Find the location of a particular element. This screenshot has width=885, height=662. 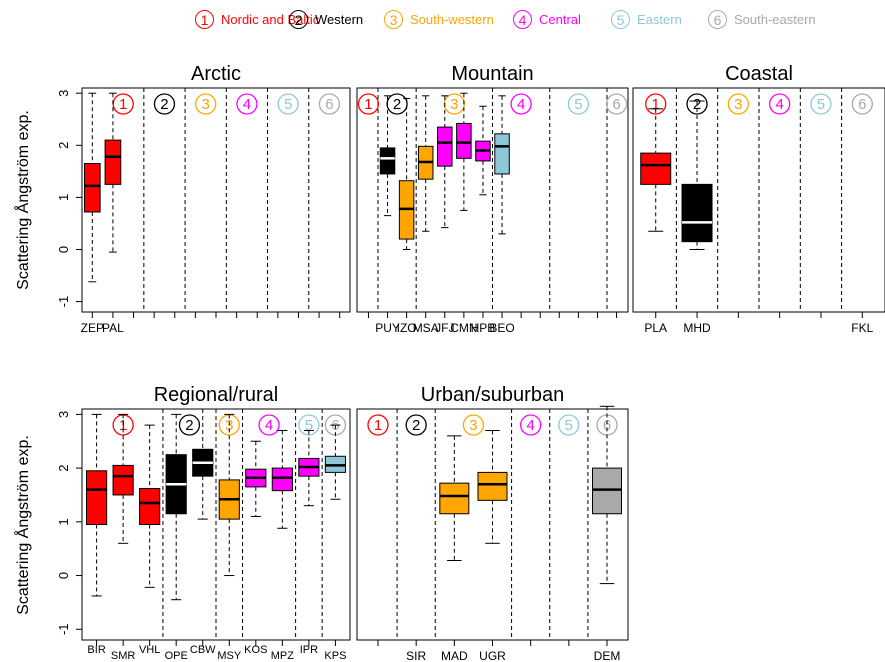

x-tick-label-bir: BIR is located at coordinates (96, 650).